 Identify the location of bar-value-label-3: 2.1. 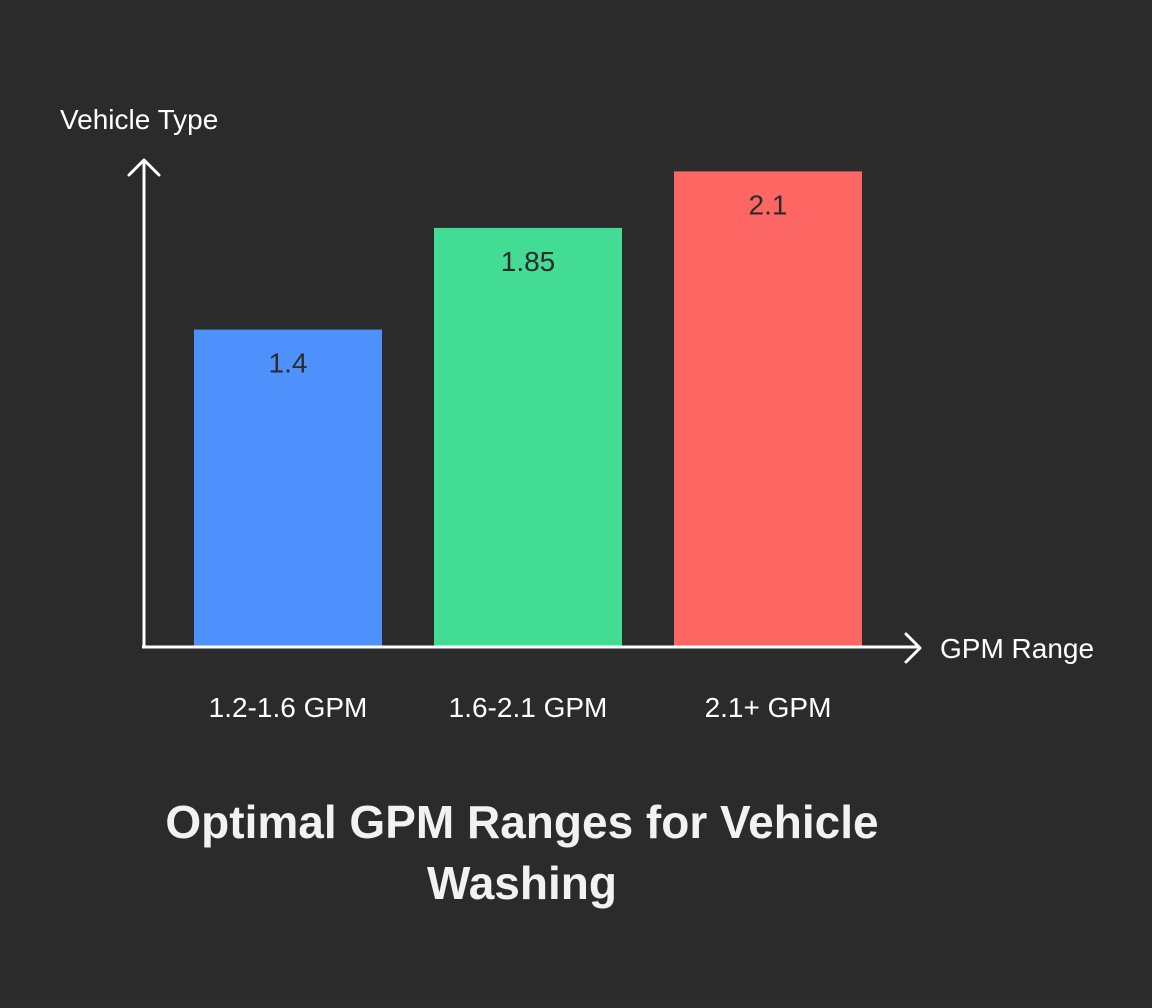
(768, 204).